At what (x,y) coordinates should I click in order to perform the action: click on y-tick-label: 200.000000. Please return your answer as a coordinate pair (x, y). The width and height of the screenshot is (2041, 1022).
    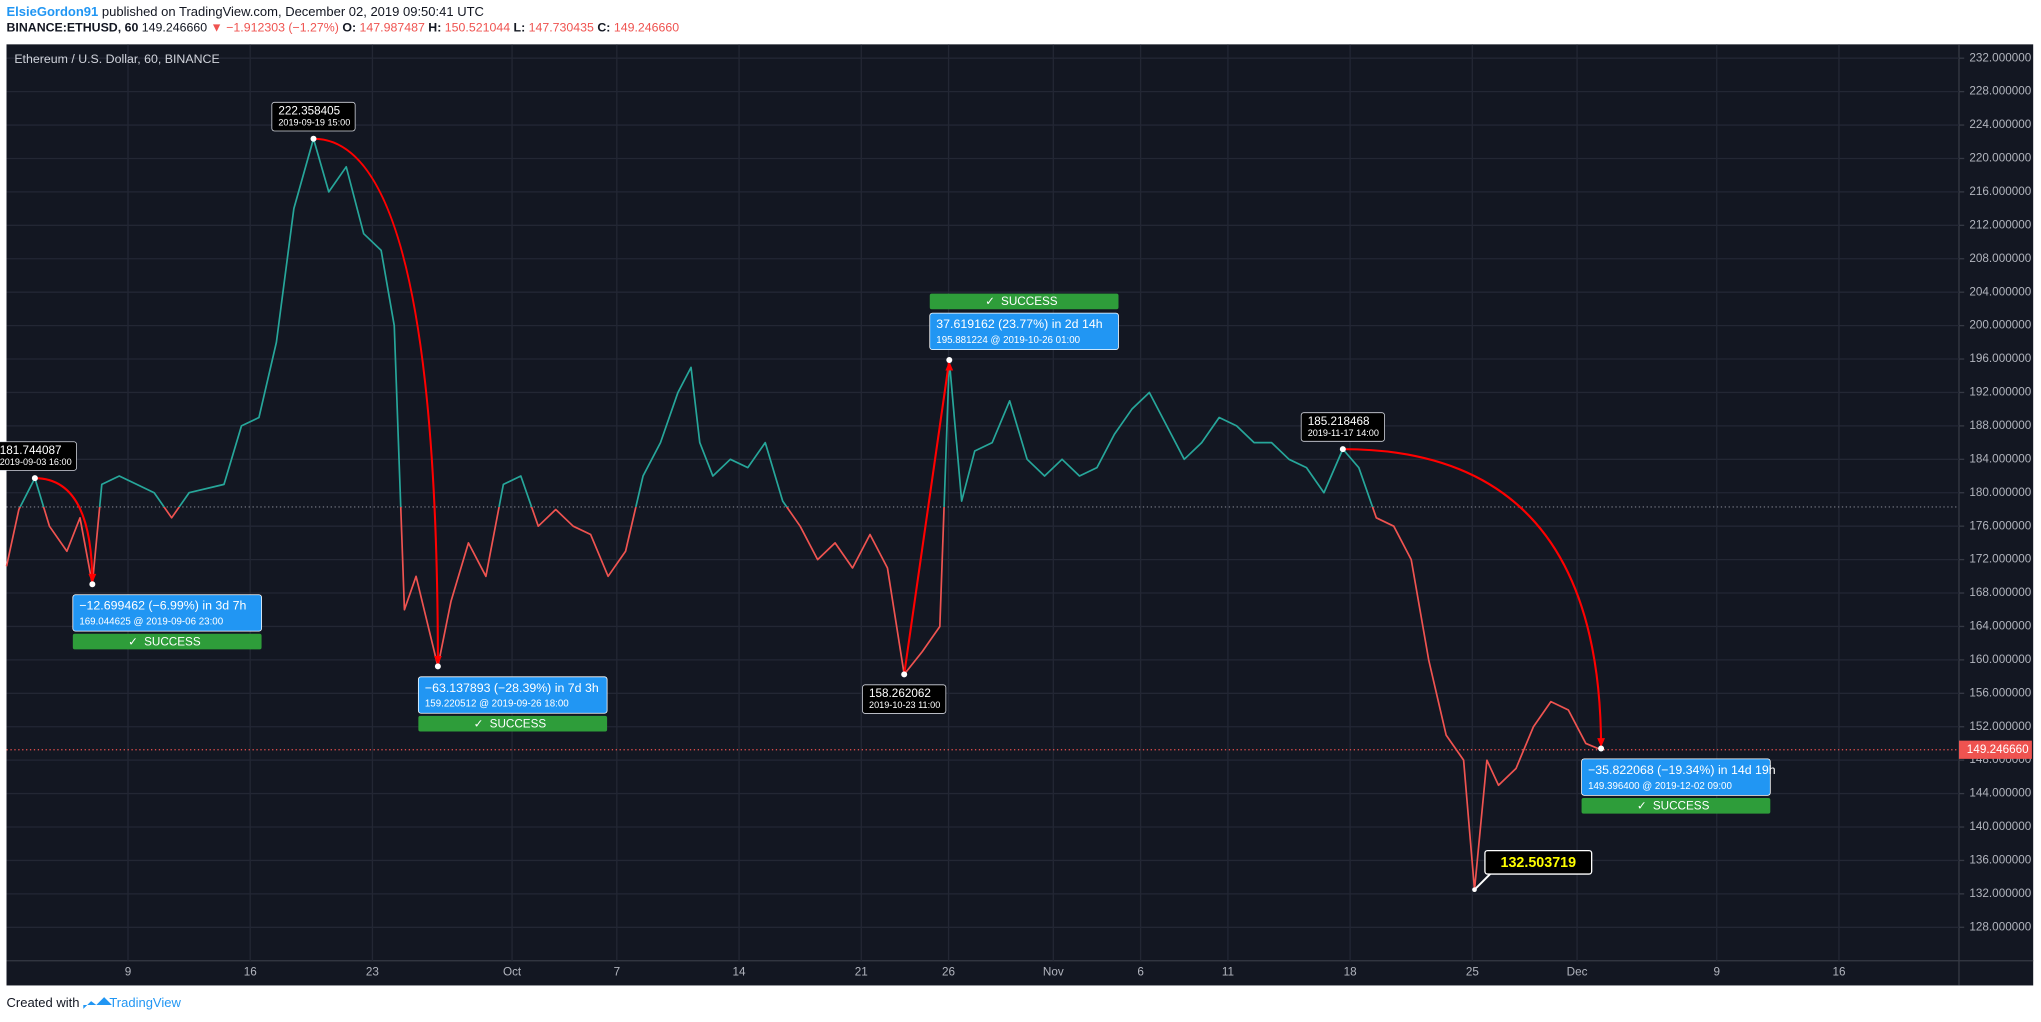
    Looking at the image, I should click on (2000, 325).